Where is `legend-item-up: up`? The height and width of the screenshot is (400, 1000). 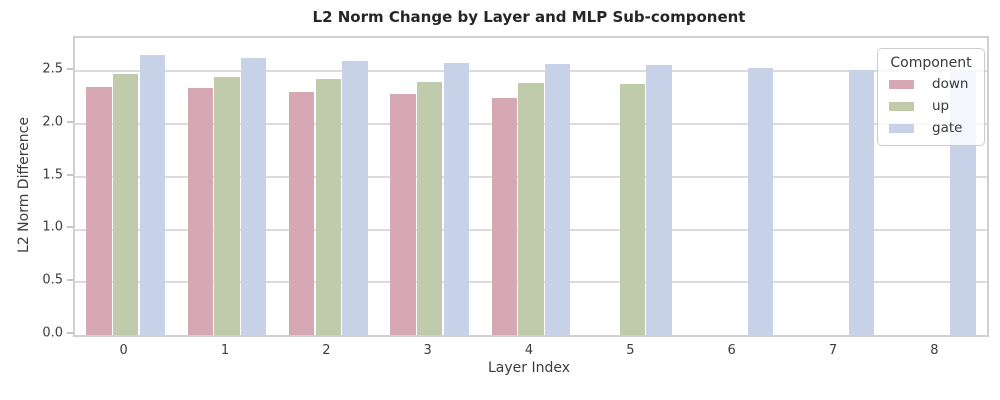
legend-item-up: up is located at coordinates (931, 106).